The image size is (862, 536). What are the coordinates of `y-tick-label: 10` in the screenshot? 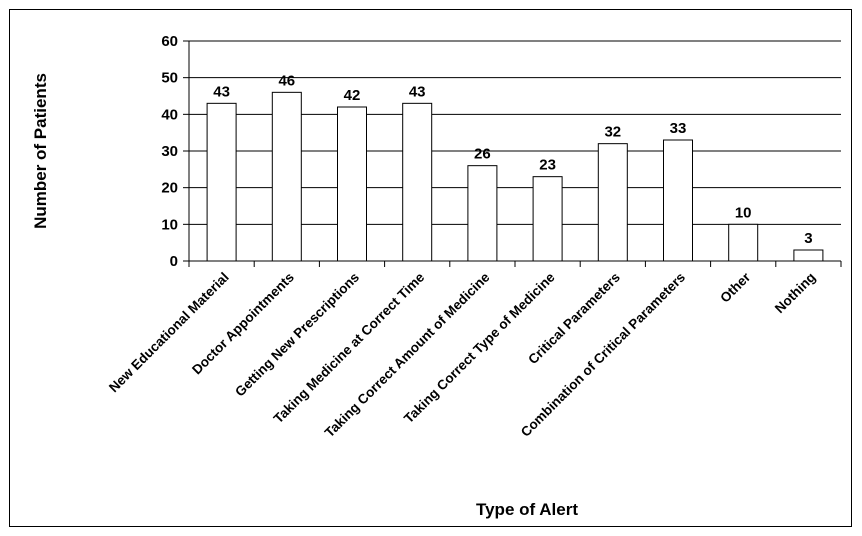 It's located at (169, 224).